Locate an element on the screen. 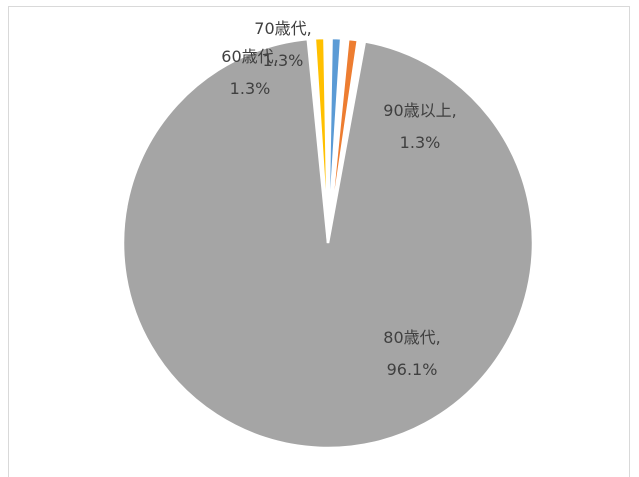  data-label-category: 90歳以上, is located at coordinates (419, 110).